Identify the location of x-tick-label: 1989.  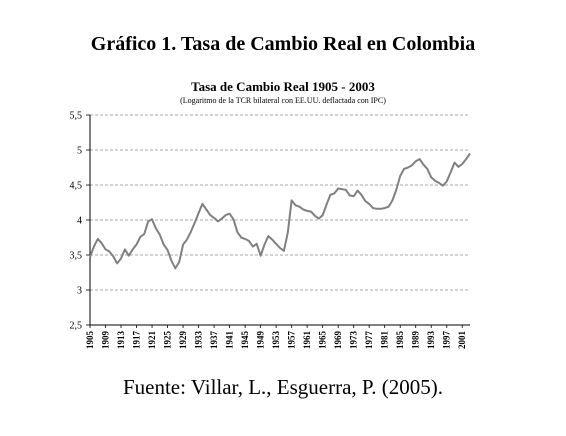
(416, 340).